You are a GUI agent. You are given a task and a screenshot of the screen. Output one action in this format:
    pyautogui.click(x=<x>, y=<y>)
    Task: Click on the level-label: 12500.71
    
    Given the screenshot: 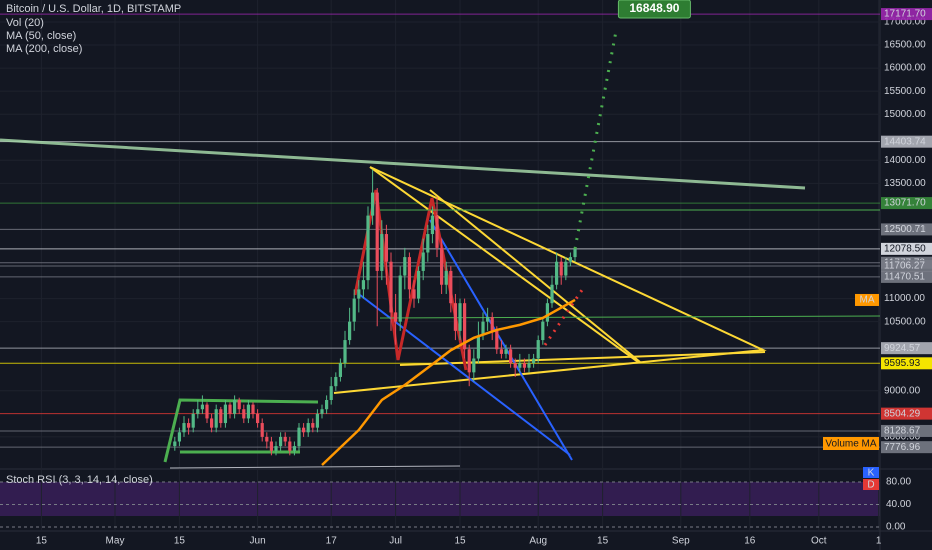 What is the action you would take?
    pyautogui.click(x=905, y=229)
    